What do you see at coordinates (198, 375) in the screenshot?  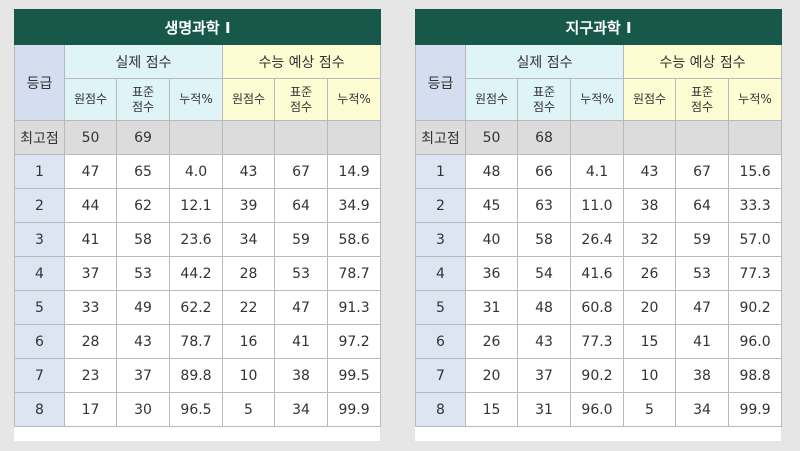 I see `table-row: 7 23 37 89.8 10 38 99.5` at bounding box center [198, 375].